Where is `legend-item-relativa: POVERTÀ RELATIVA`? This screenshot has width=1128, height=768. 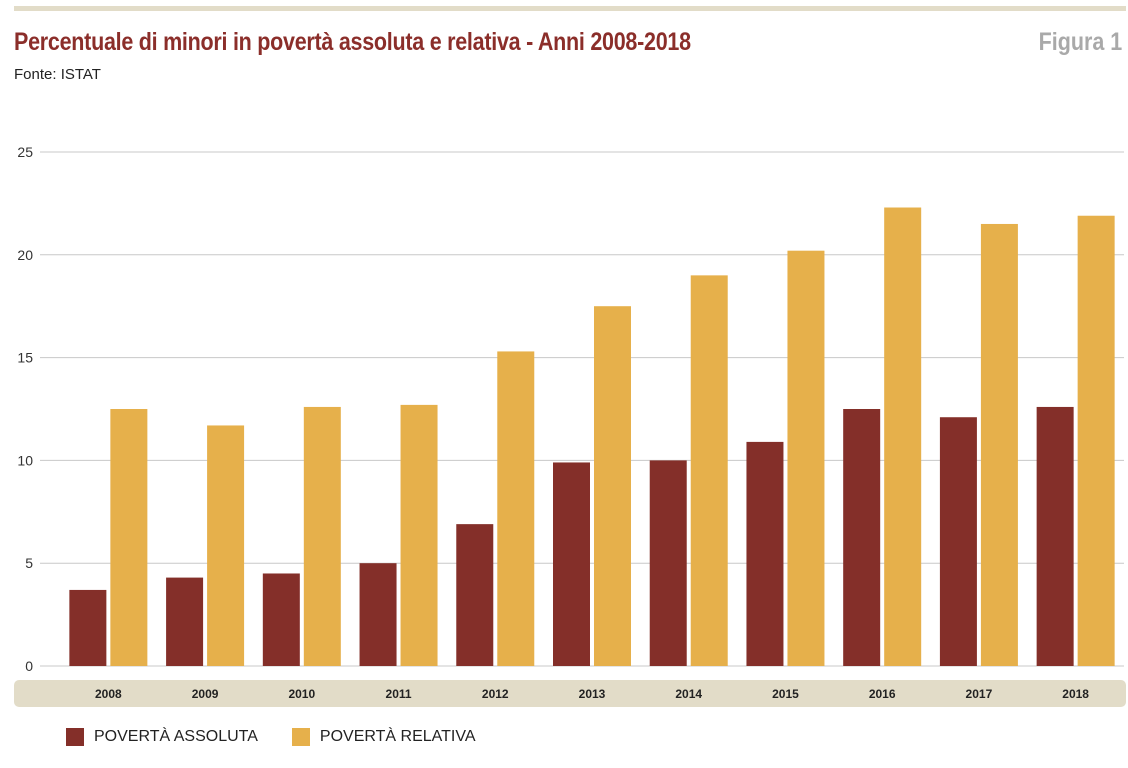
legend-item-relativa: POVERTÀ RELATIVA is located at coordinates (383, 737).